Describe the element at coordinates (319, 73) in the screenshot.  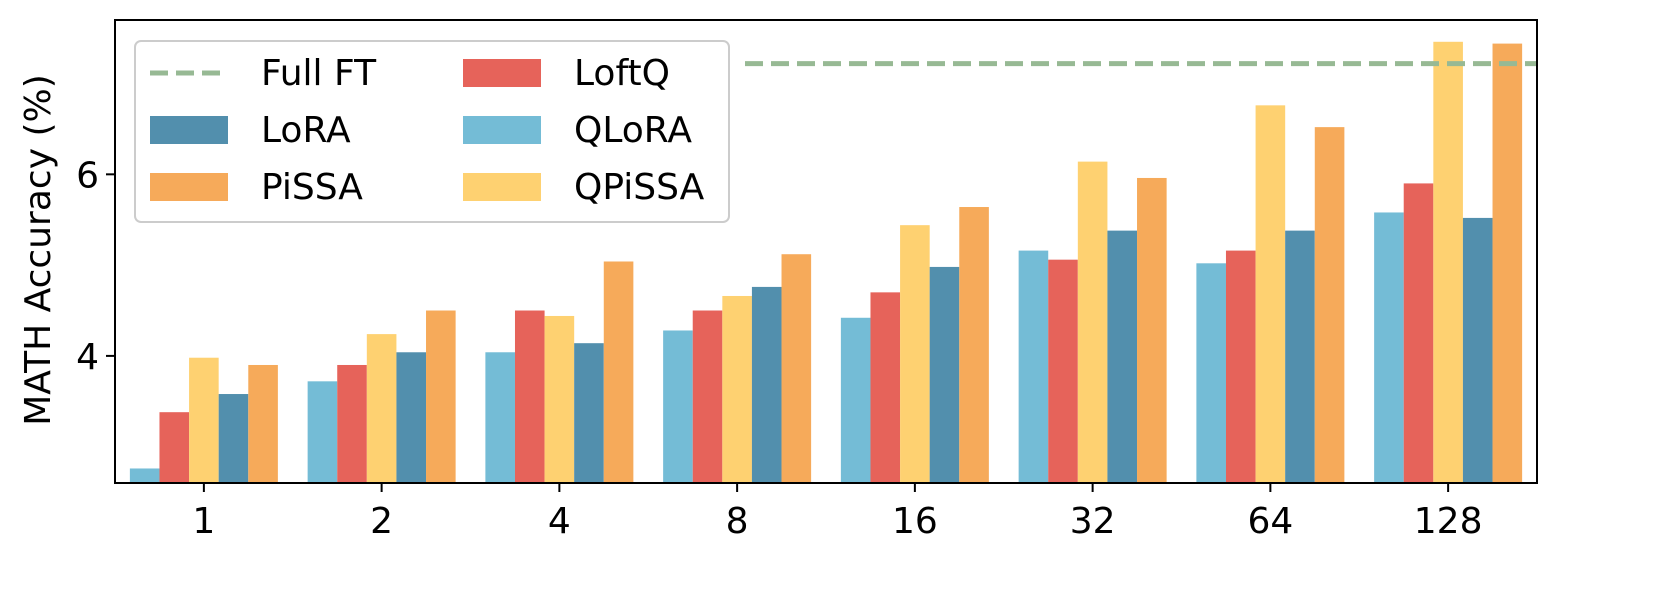
I see `legend-label-full-ft: Full FT` at that location.